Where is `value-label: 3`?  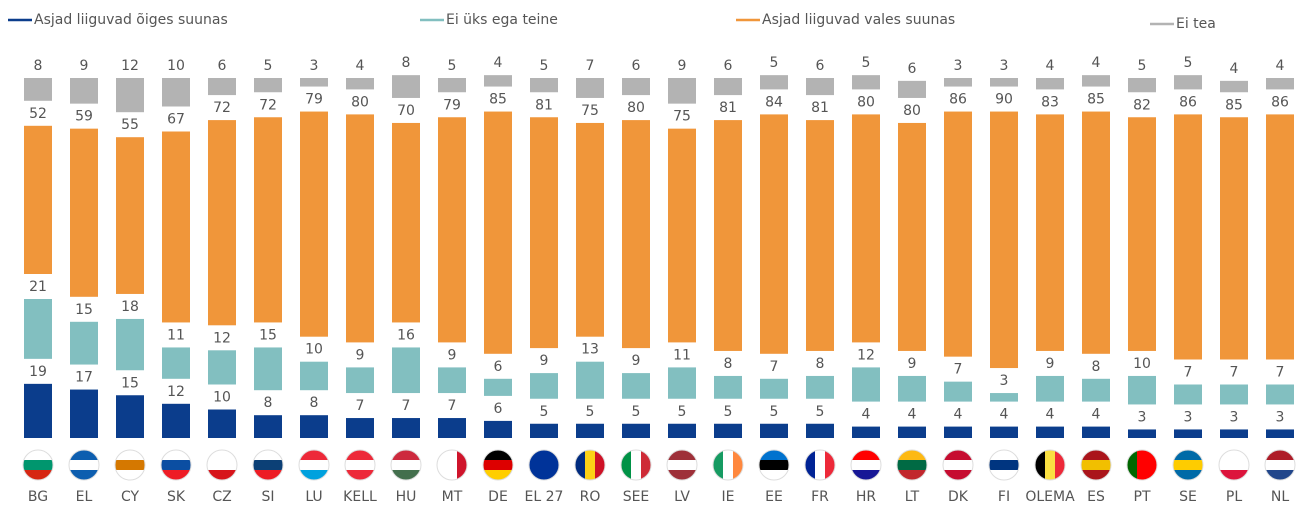
value-label: 3 is located at coordinates (958, 66).